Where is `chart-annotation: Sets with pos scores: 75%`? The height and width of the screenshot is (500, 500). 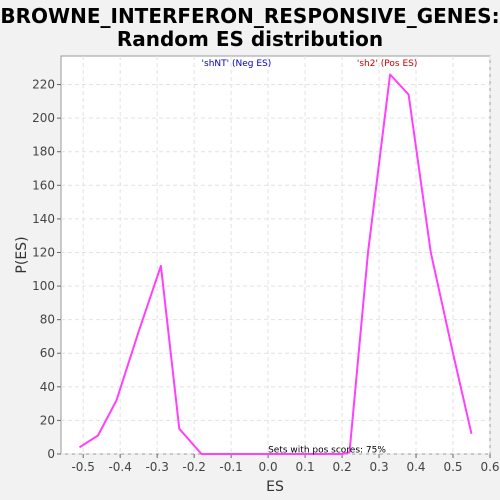
chart-annotation: Sets with pos scores: 75% is located at coordinates (327, 450).